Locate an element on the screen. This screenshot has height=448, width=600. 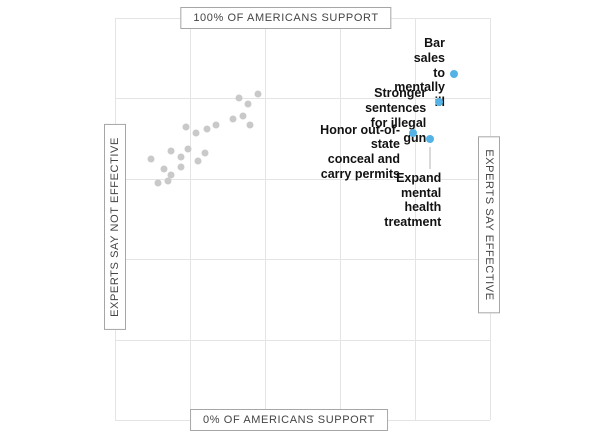
axis-label-top: 100% OF AMERICANS SUPPORT is located at coordinates (286, 18).